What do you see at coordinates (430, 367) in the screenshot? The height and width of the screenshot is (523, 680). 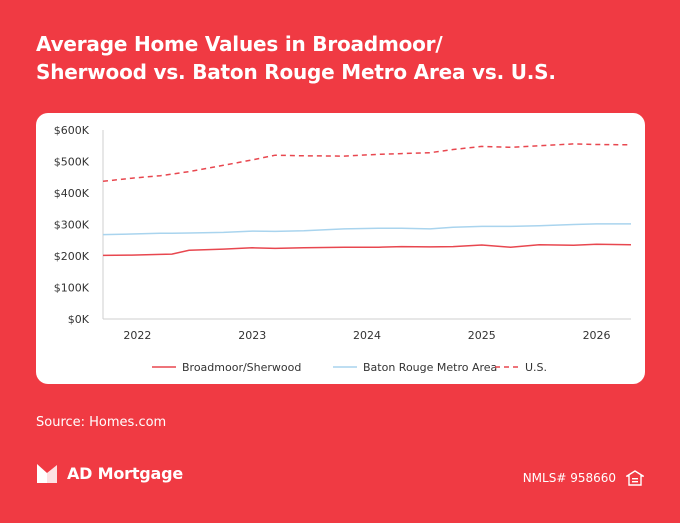 I see `legend-label-1: Baton Rouge Metro Area` at bounding box center [430, 367].